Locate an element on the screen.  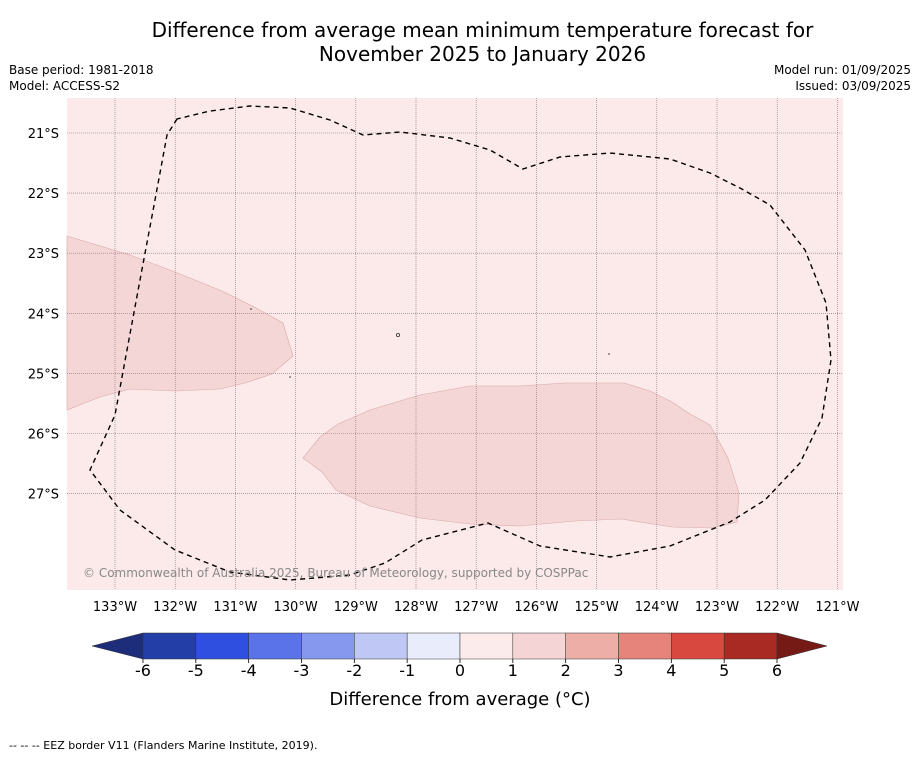
longitude-label: 125°W is located at coordinates (597, 607).